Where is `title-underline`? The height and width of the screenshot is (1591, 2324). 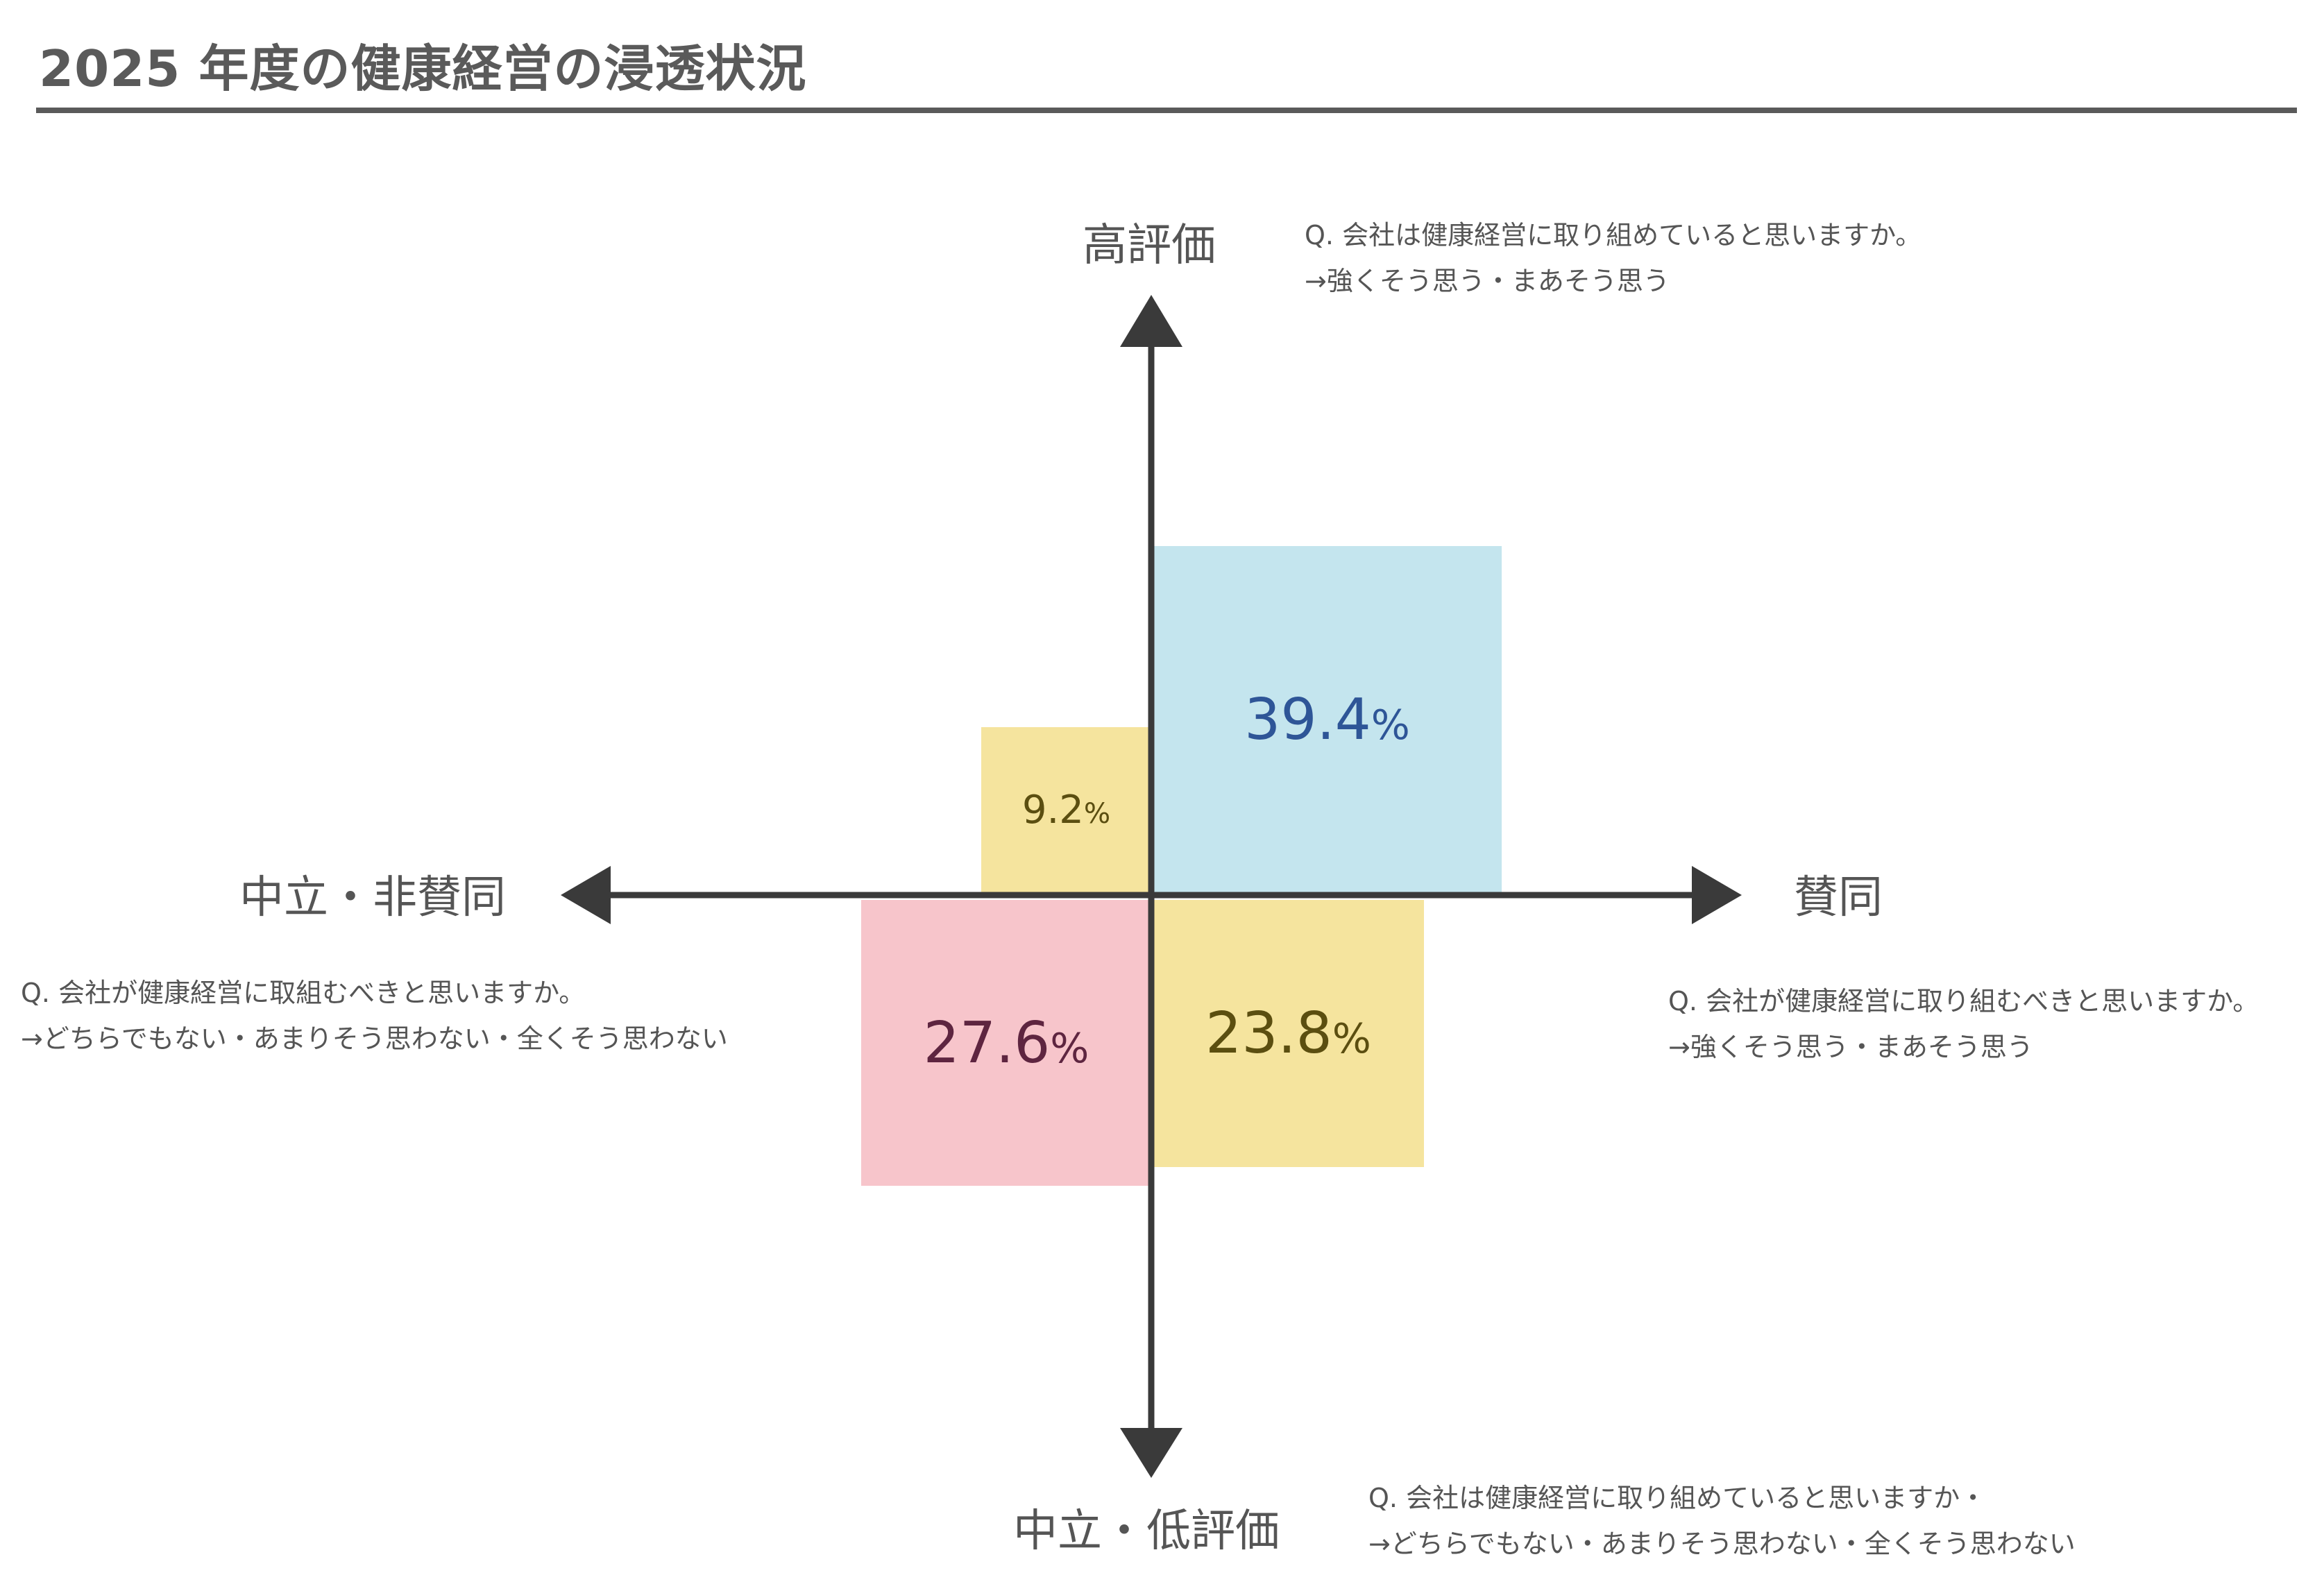
title-underline is located at coordinates (1166, 110).